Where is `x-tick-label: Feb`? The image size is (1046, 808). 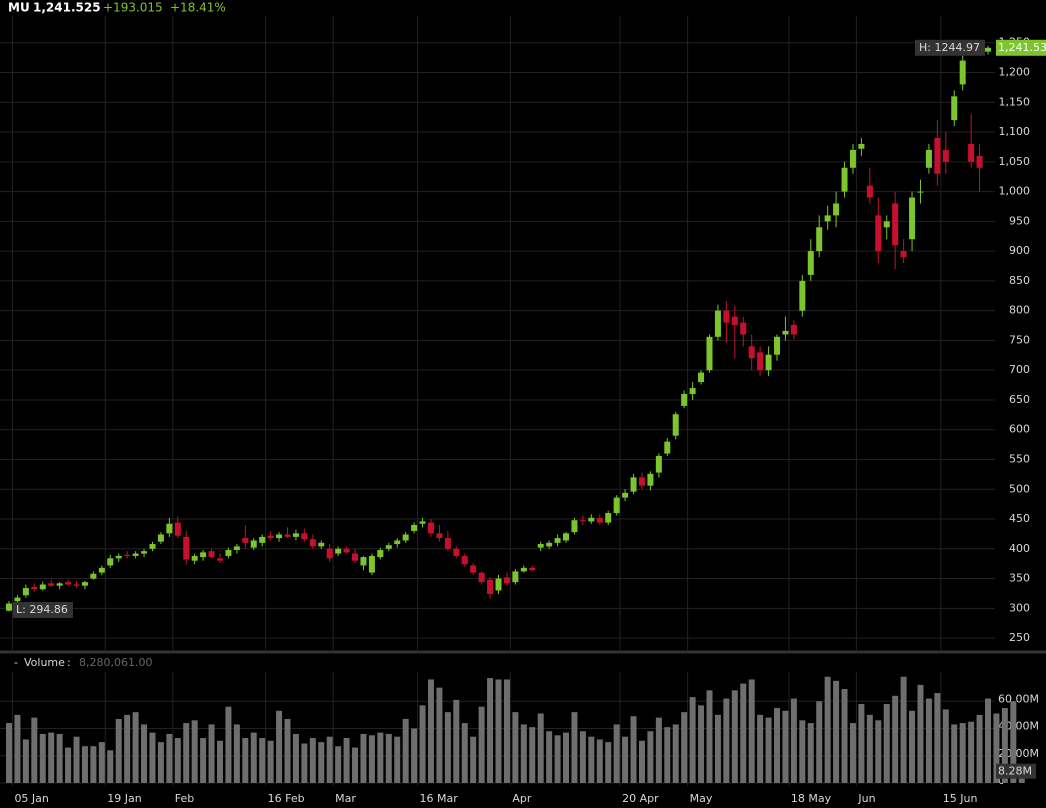 x-tick-label: Feb is located at coordinates (184, 798).